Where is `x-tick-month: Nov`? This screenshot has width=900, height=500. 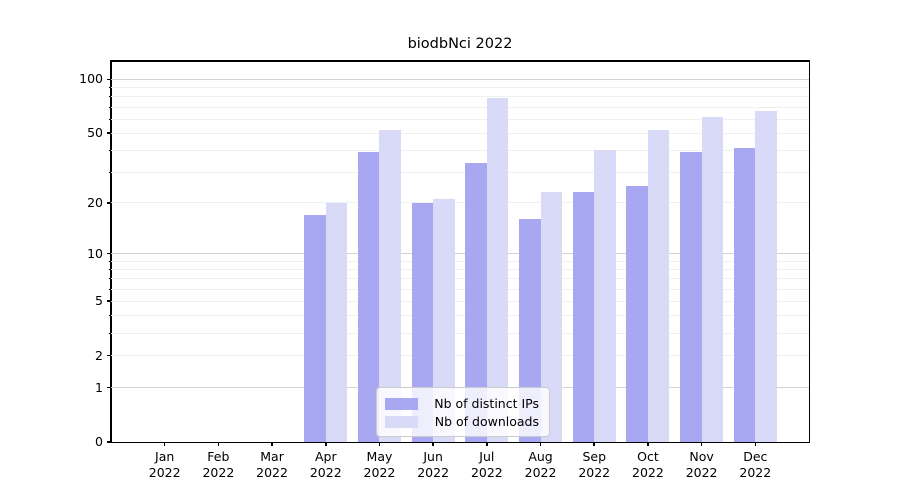 x-tick-month: Nov is located at coordinates (701, 456).